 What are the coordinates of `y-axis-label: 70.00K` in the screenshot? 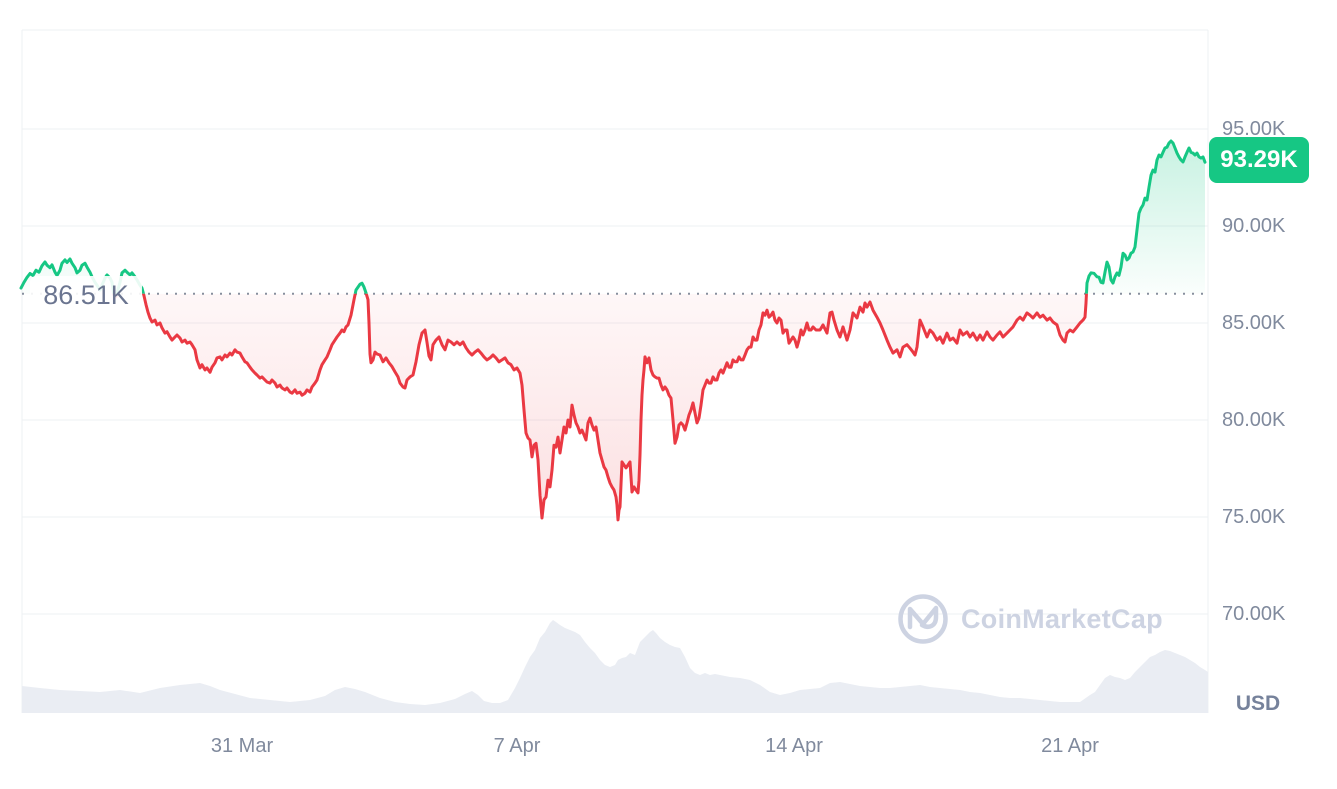 It's located at (1254, 614).